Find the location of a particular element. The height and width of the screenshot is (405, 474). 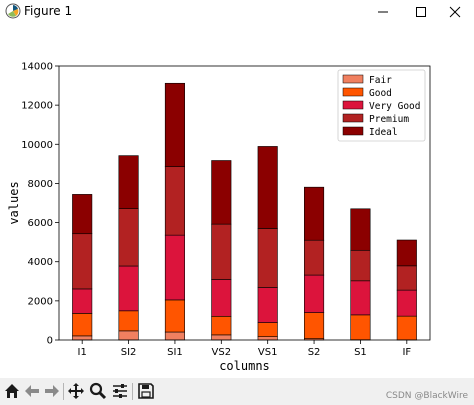

back-button is located at coordinates (32, 391).